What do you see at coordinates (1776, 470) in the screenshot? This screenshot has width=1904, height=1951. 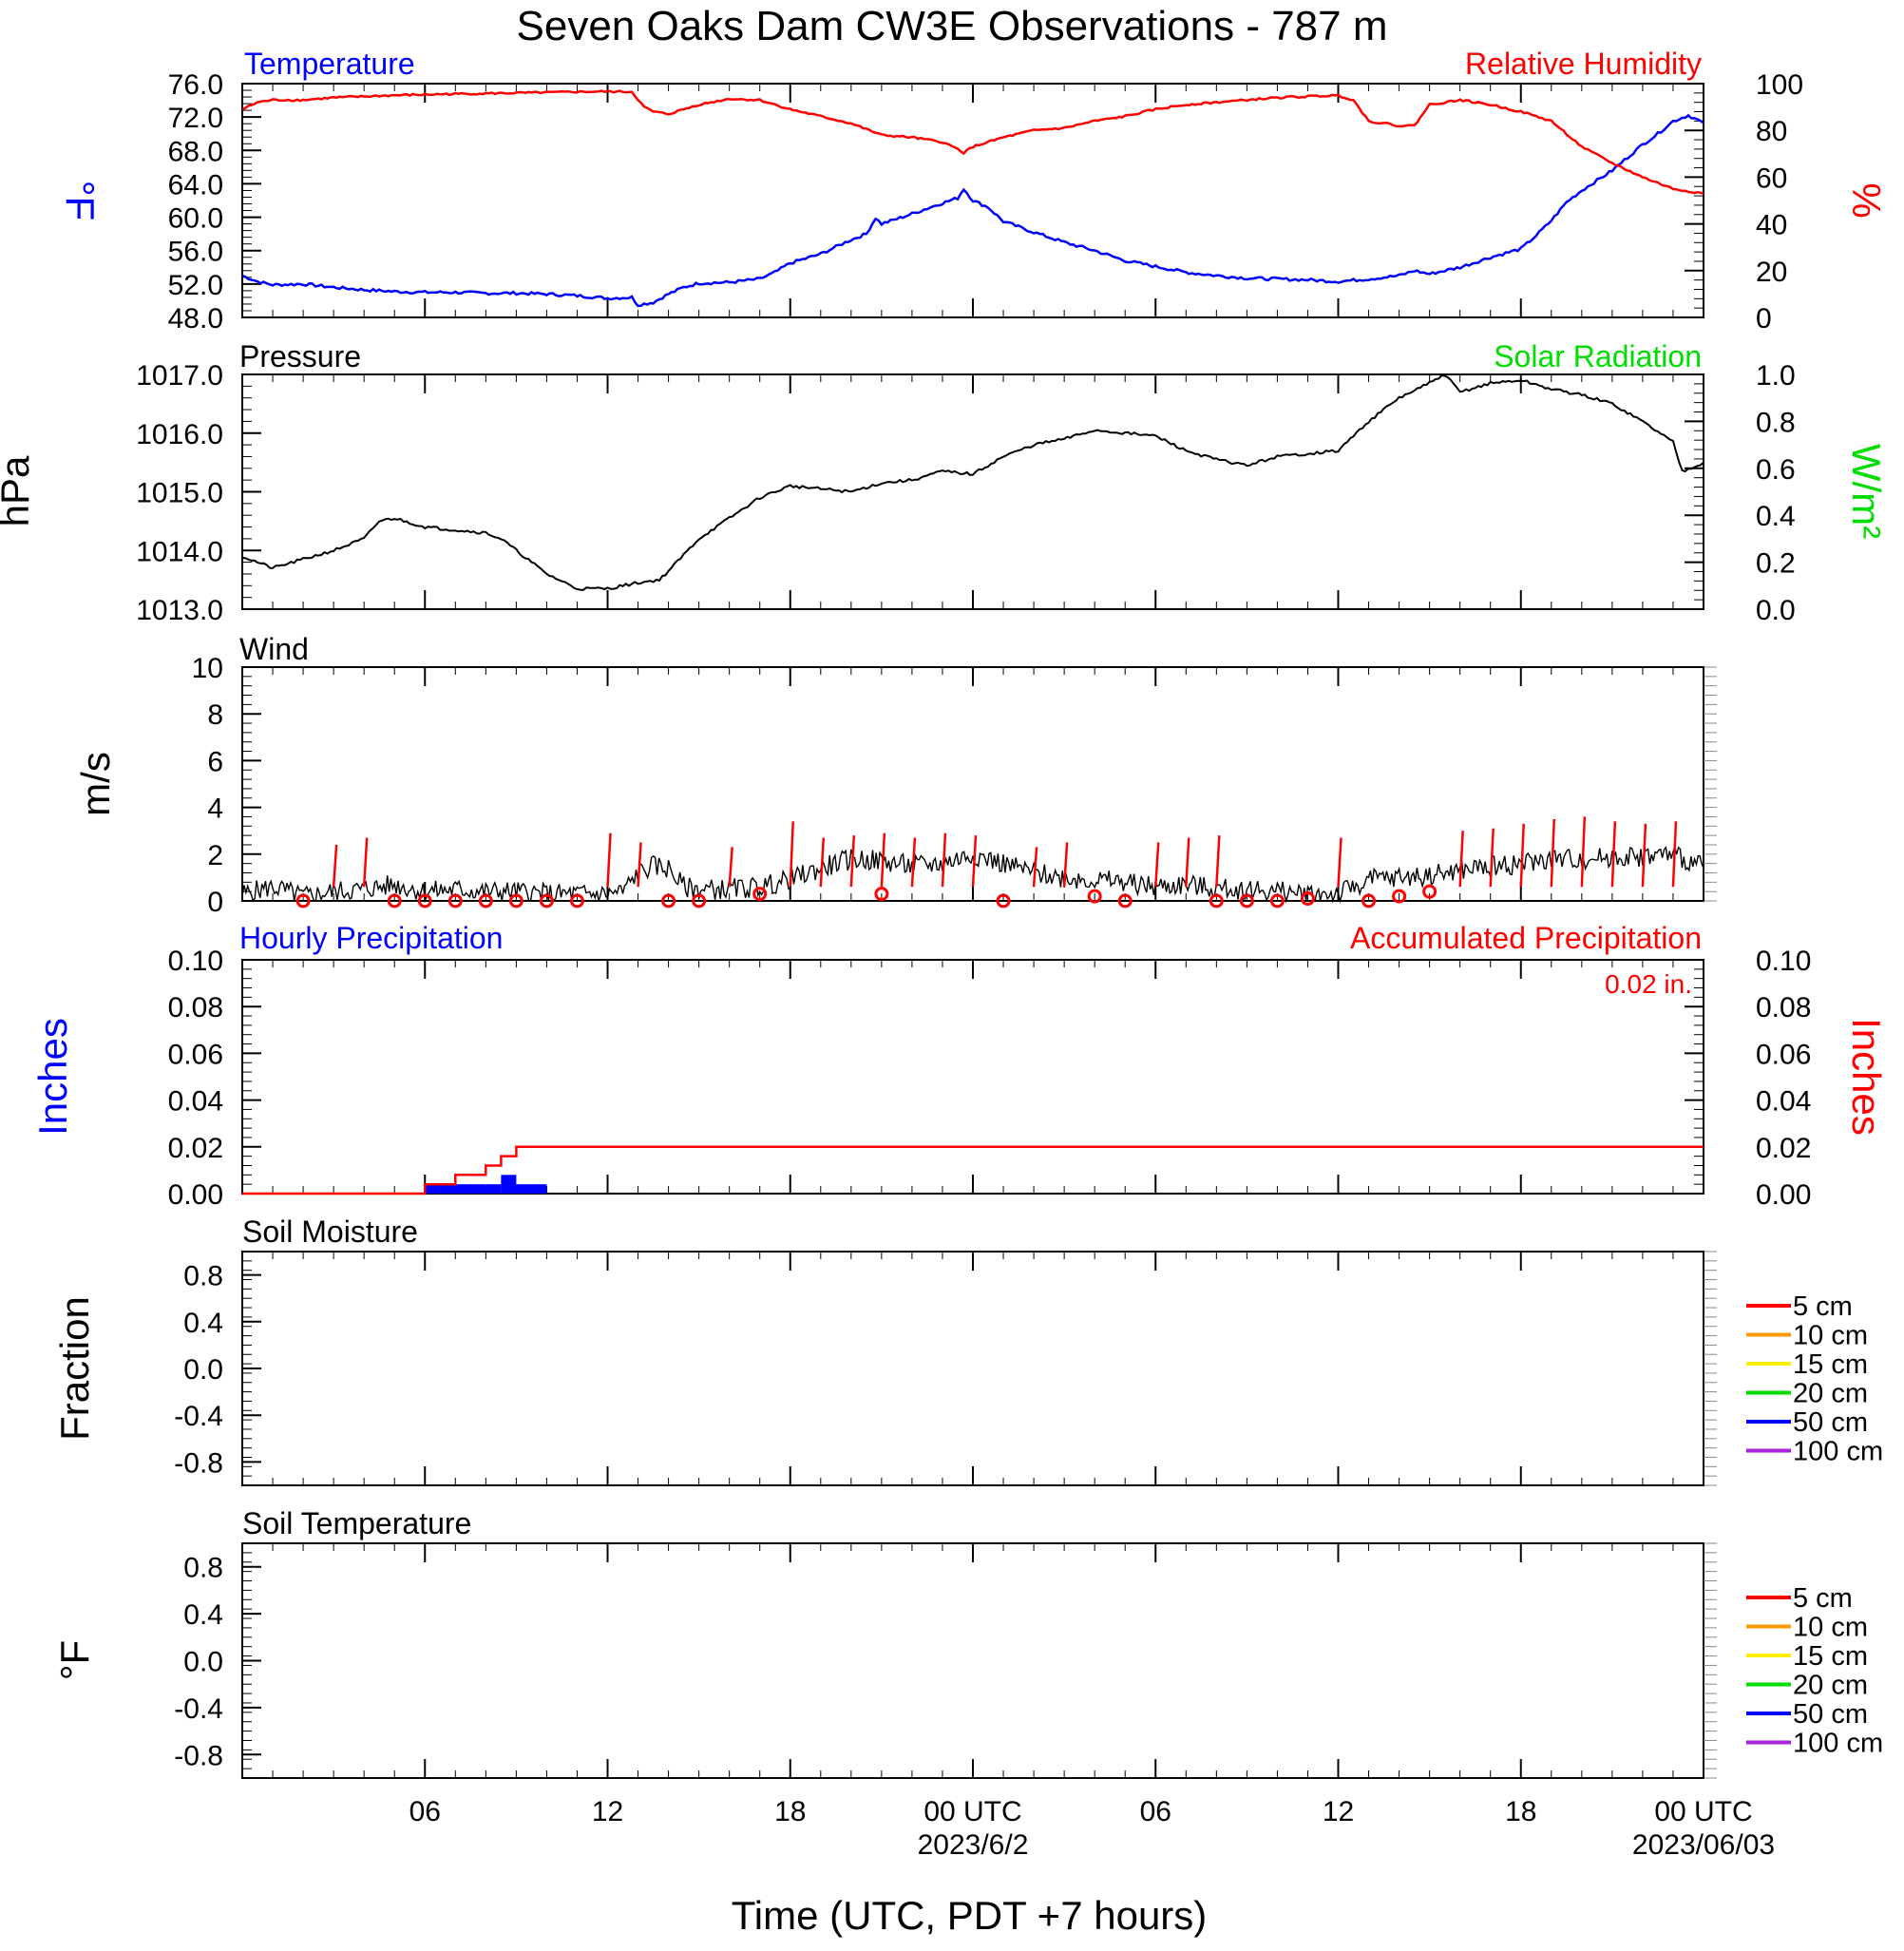 I see `y-tick-label: 0.6` at bounding box center [1776, 470].